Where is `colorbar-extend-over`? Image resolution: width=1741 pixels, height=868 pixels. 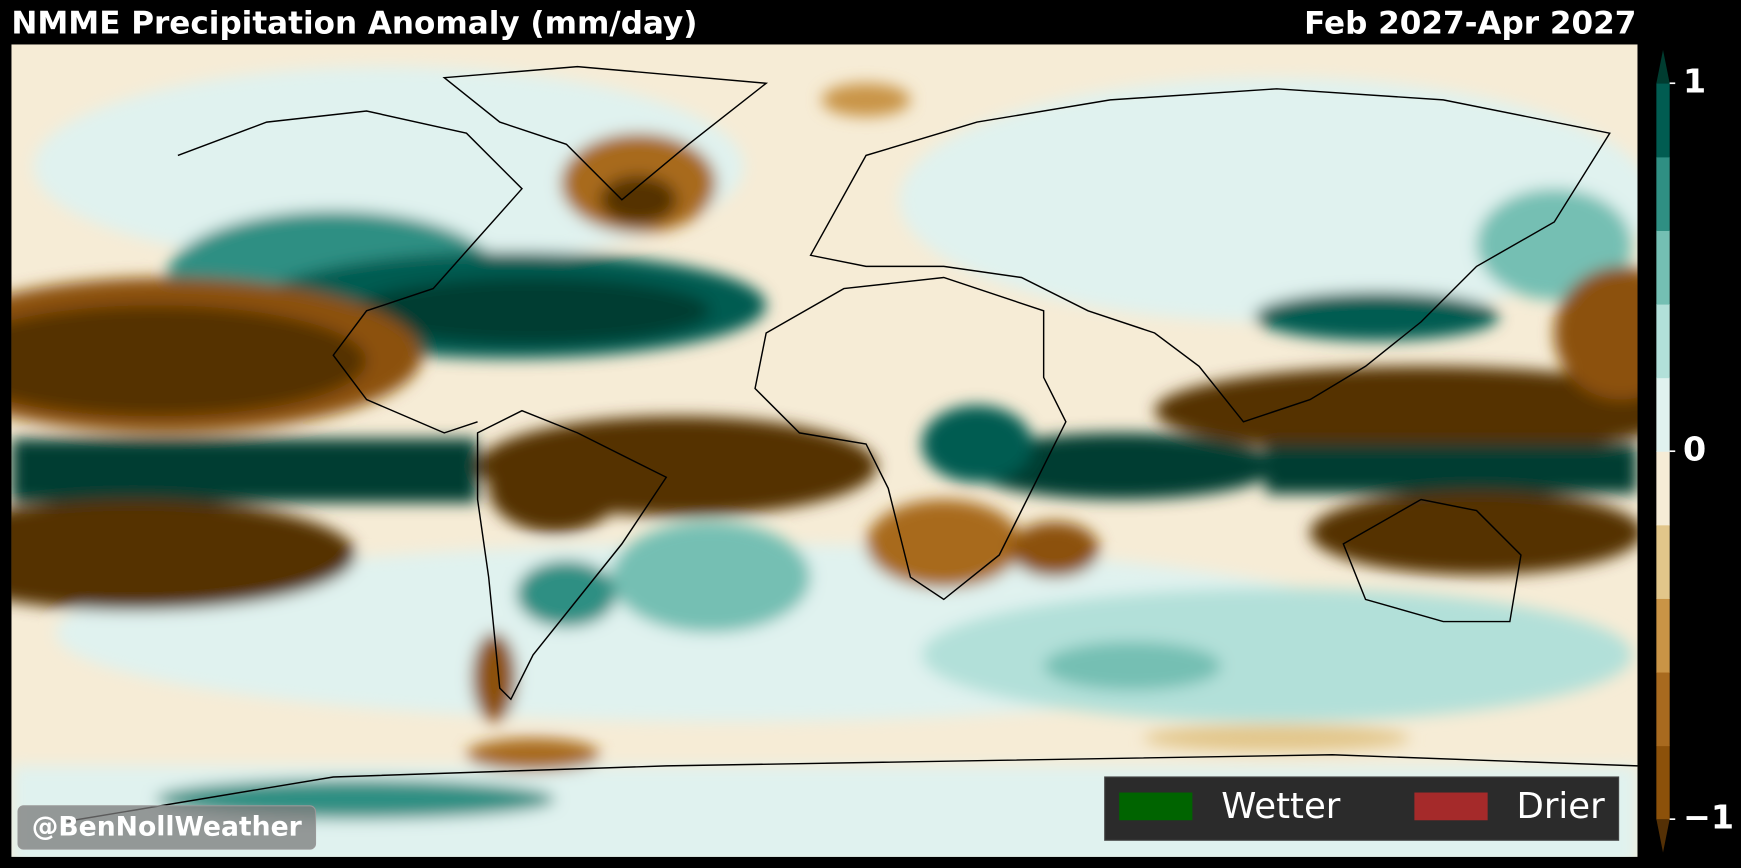 colorbar-extend-over is located at coordinates (1663, 66).